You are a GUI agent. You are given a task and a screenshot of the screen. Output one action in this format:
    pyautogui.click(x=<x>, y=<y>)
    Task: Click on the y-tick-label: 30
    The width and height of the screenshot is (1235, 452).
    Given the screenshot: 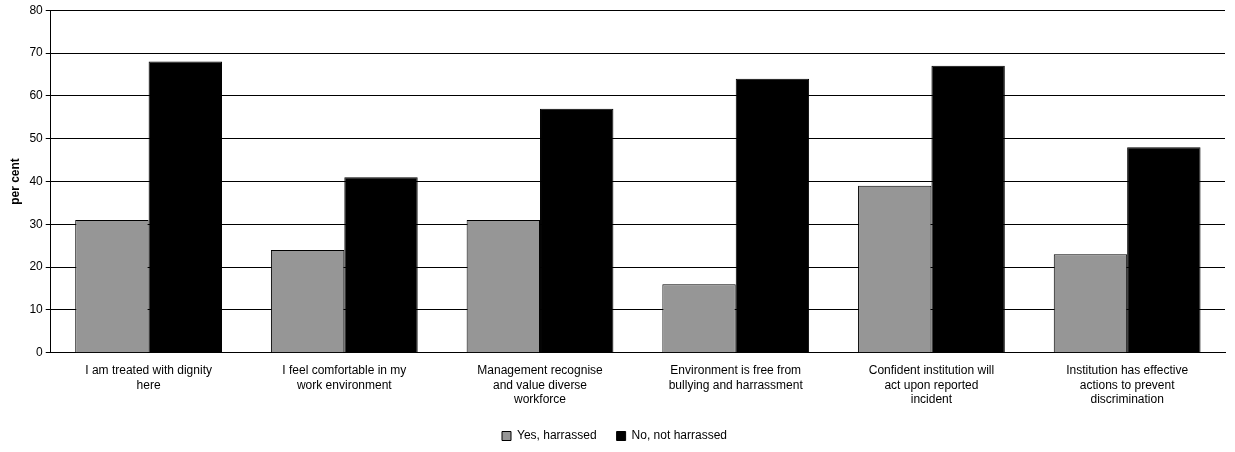 What is the action you would take?
    pyautogui.click(x=36, y=223)
    